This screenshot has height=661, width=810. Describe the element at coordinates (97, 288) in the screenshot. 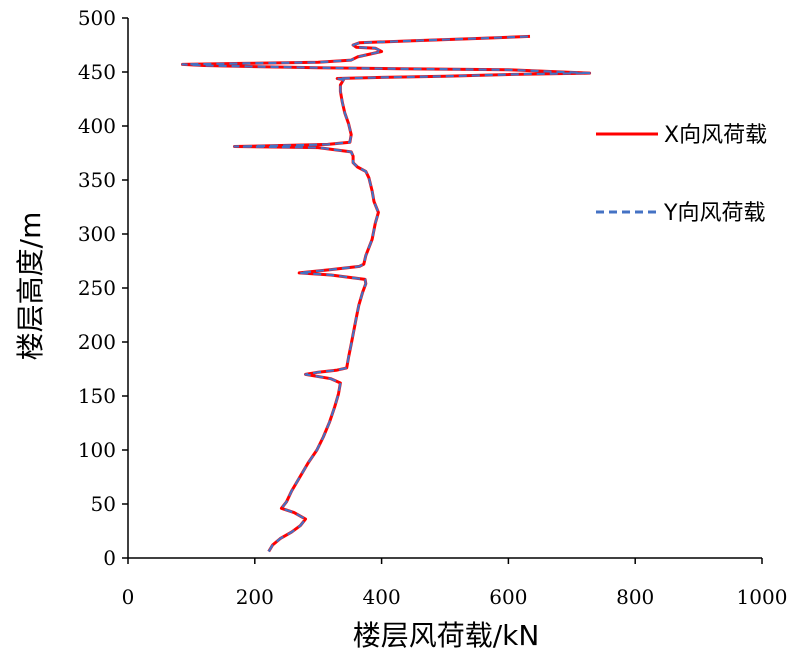

I see `y-tick-label: 250` at that location.